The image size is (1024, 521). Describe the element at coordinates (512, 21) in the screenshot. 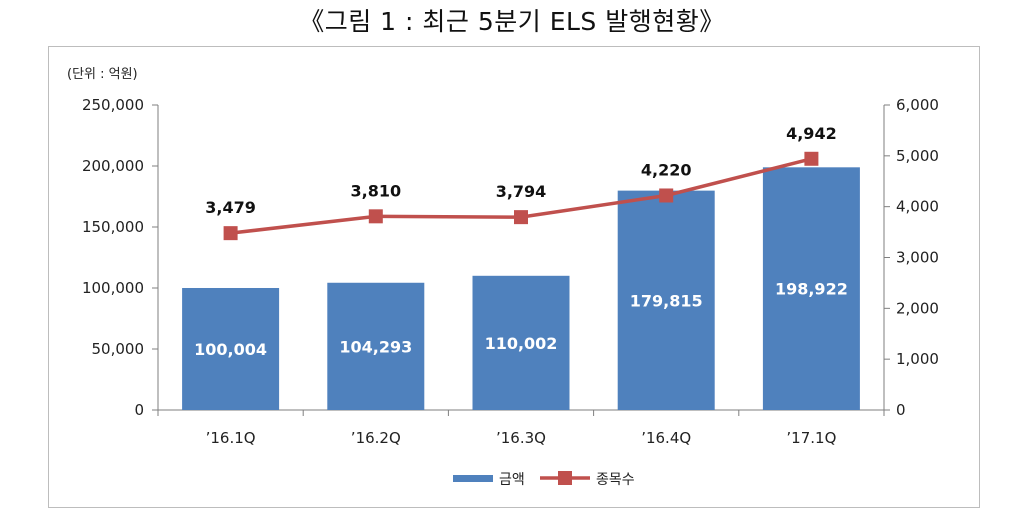

I see `page-title: 《그림 1 : 최근 5분기 ELS 발행현황》` at that location.